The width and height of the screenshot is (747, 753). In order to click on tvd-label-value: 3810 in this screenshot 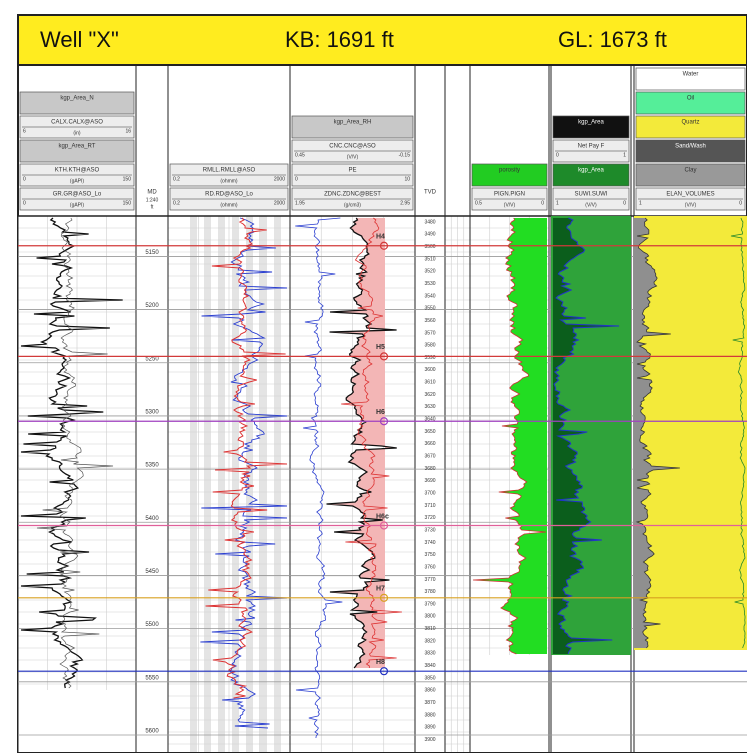, I will do `click(429, 629)`.